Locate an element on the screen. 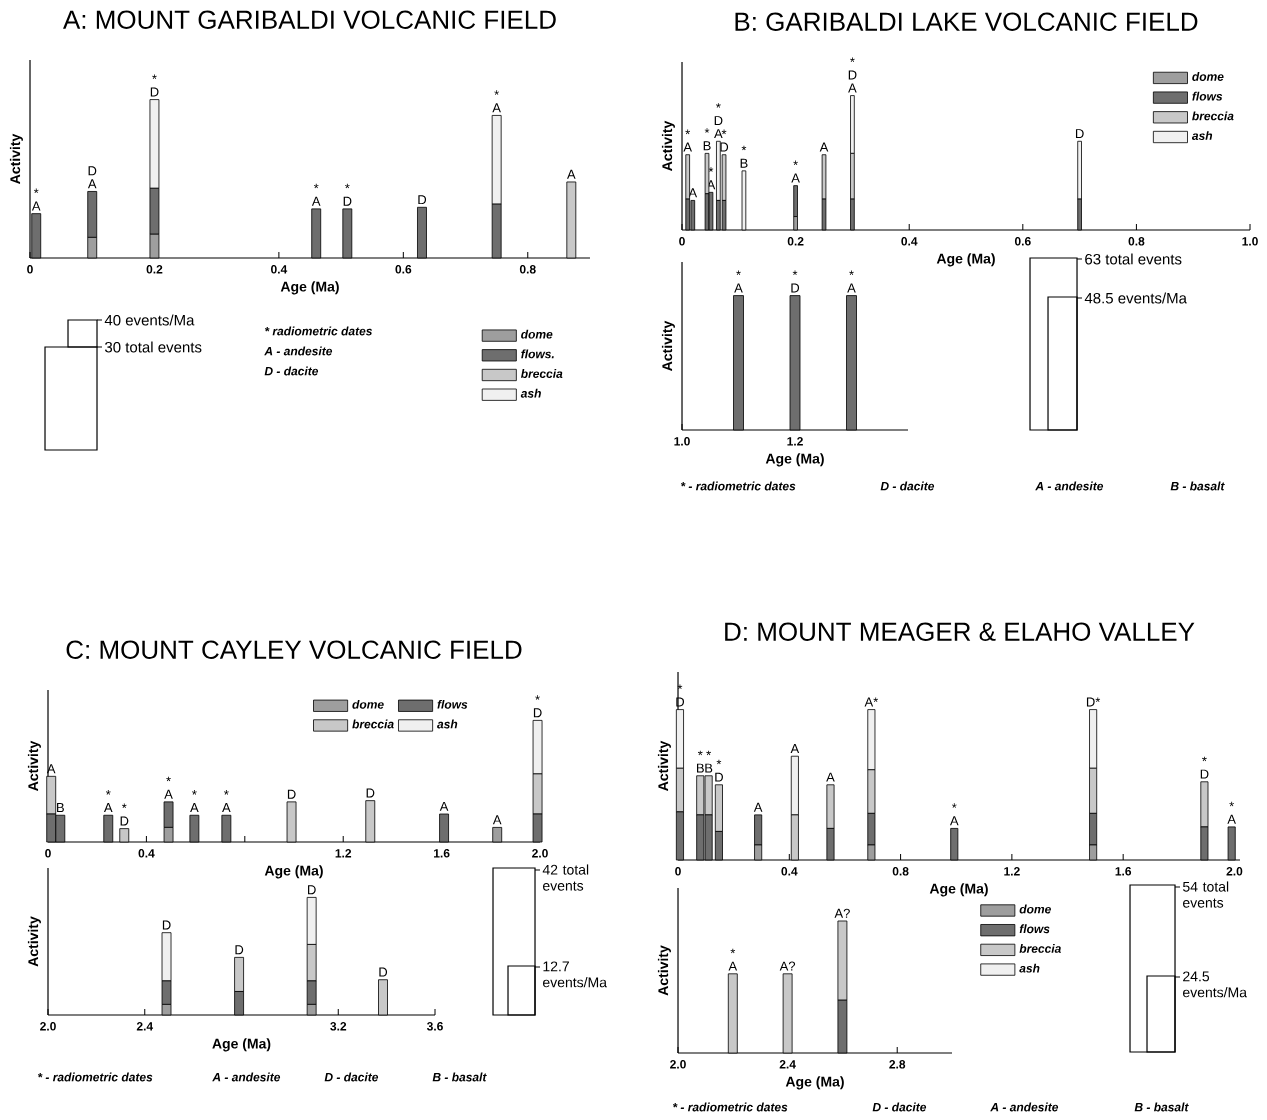 The width and height of the screenshot is (1267, 1120). text: B - basalt is located at coordinates (1161, 1107).